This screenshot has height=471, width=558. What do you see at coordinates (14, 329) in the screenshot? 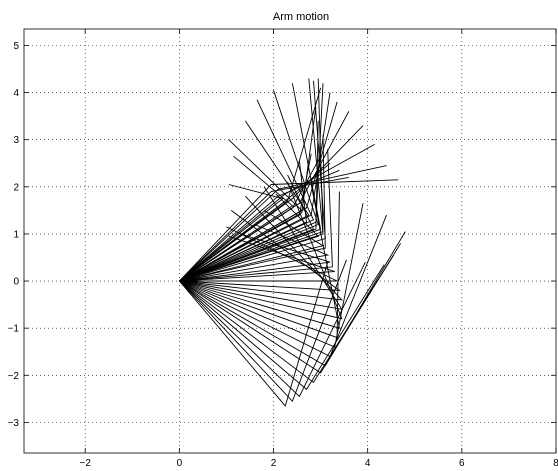
I see `y-tick-label: −1` at bounding box center [14, 329].